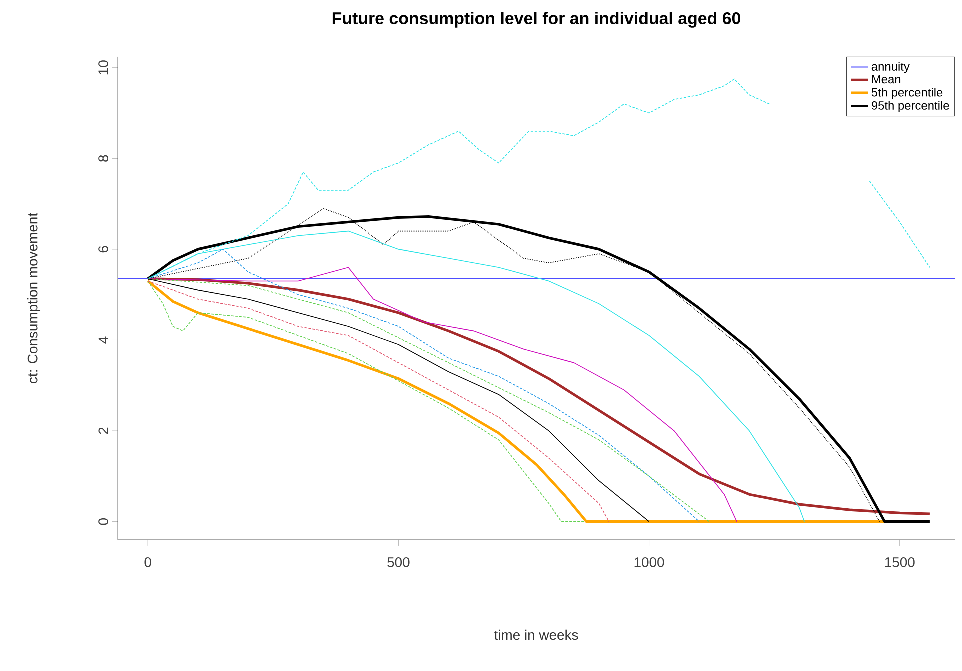 The image size is (962, 671). What do you see at coordinates (536, 635) in the screenshot?
I see `x-axis-title: time in weeks` at bounding box center [536, 635].